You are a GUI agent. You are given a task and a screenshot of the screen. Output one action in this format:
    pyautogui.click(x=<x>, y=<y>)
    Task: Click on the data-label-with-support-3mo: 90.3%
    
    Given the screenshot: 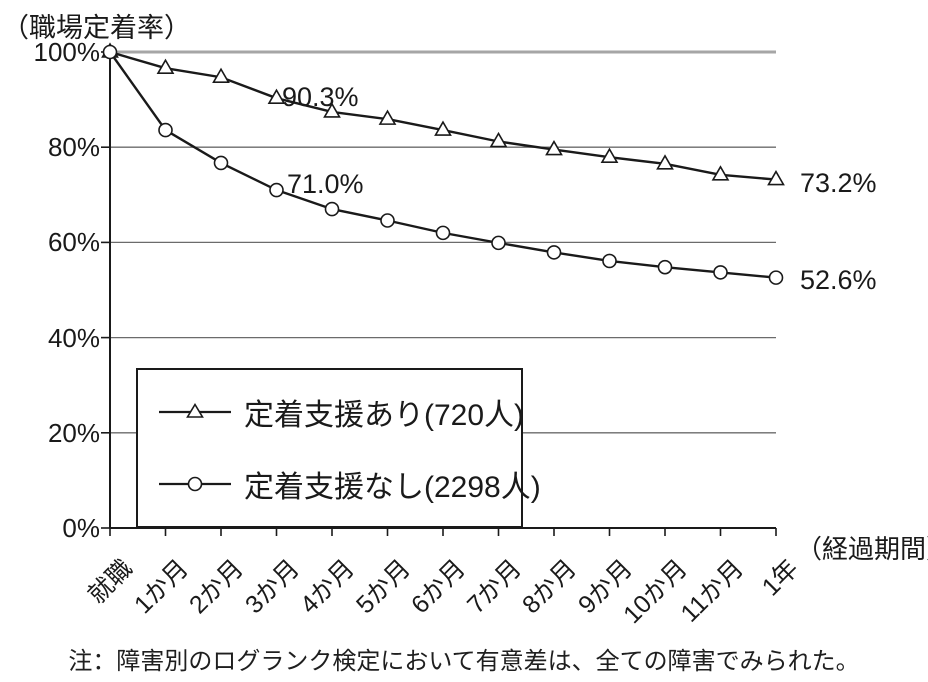 What is the action you would take?
    pyautogui.click(x=320, y=97)
    